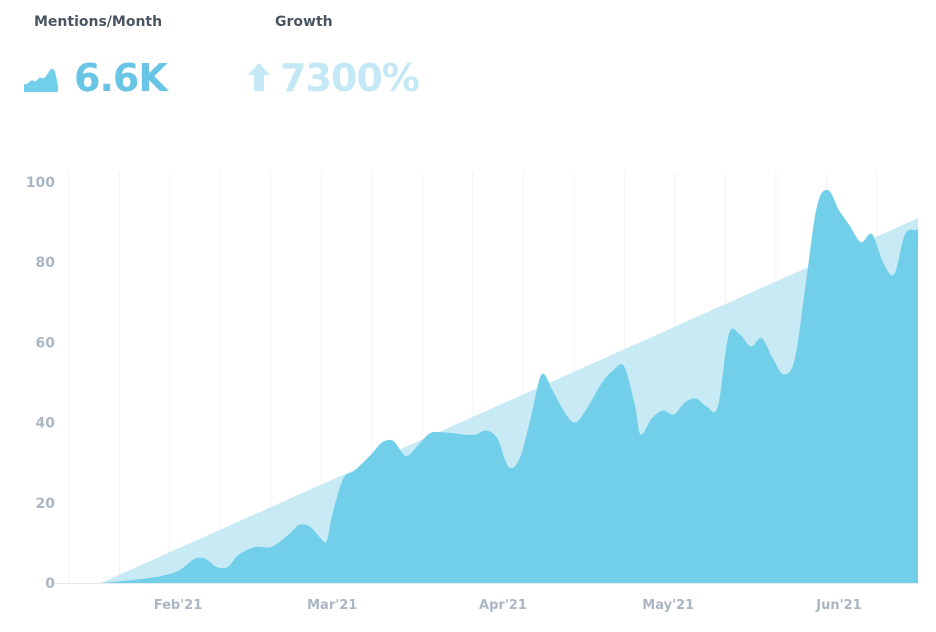  What do you see at coordinates (46, 424) in the screenshot?
I see `y-tick-label: 40` at bounding box center [46, 424].